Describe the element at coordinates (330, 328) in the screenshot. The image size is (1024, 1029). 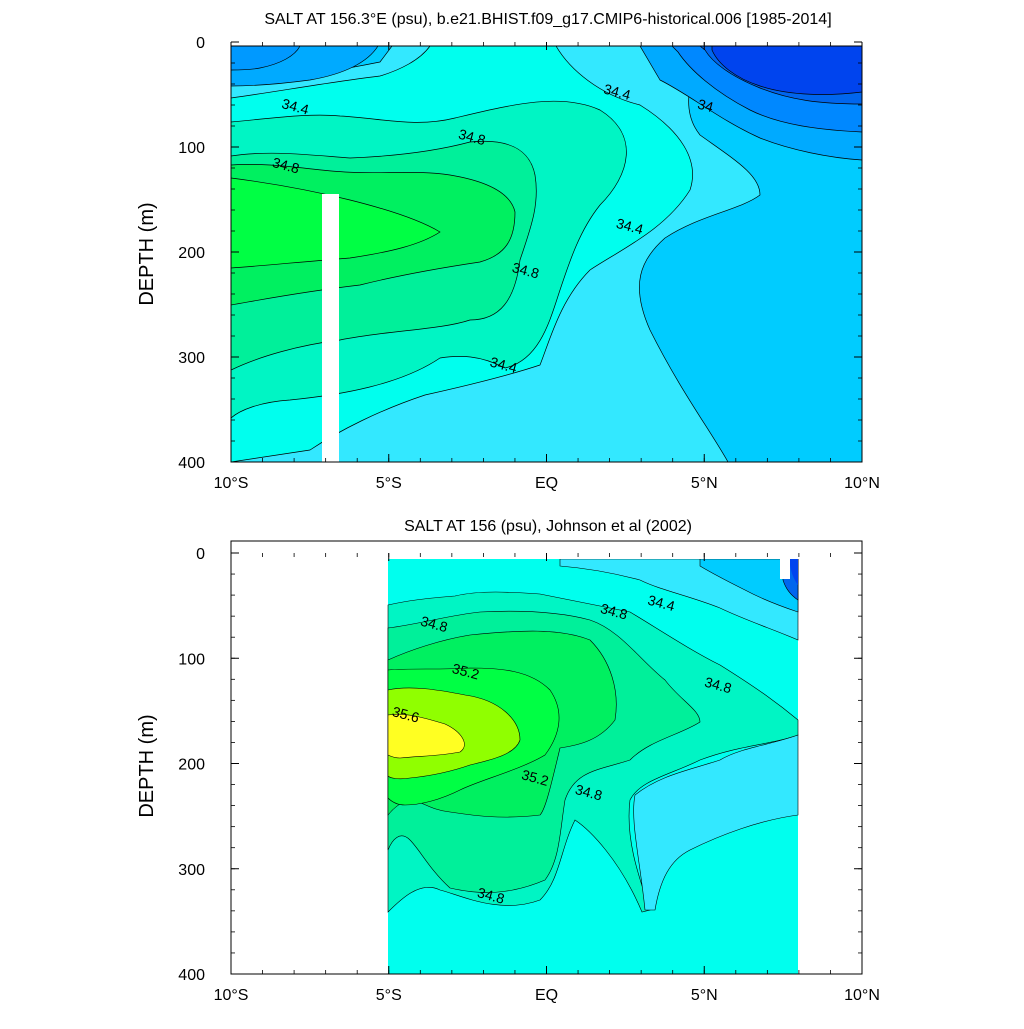
I see `missing-data-column` at that location.